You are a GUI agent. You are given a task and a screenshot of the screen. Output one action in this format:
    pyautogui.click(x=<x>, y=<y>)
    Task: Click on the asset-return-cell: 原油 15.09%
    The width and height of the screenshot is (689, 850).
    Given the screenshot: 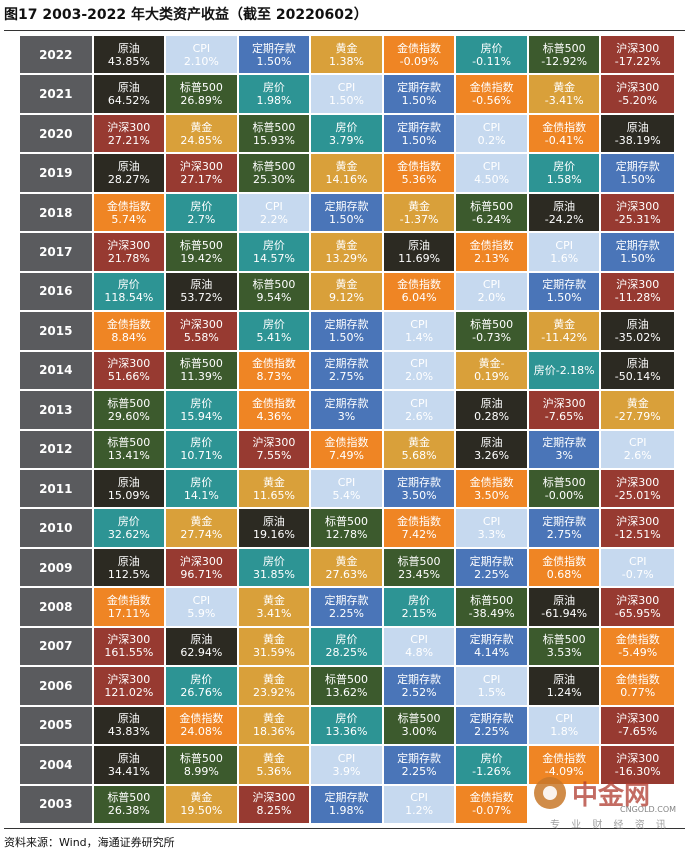 What is the action you would take?
    pyautogui.click(x=129, y=488)
    